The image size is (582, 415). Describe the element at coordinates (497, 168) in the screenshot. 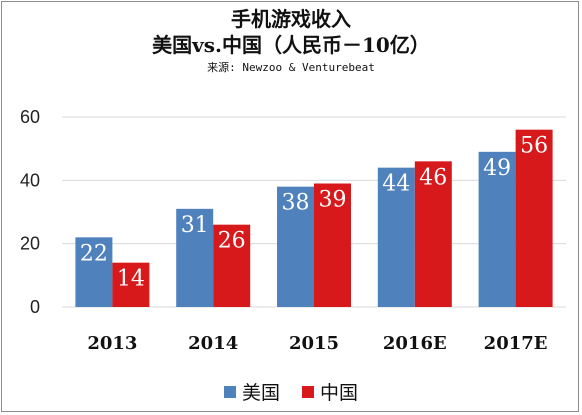

I see `data-label: 49` at that location.